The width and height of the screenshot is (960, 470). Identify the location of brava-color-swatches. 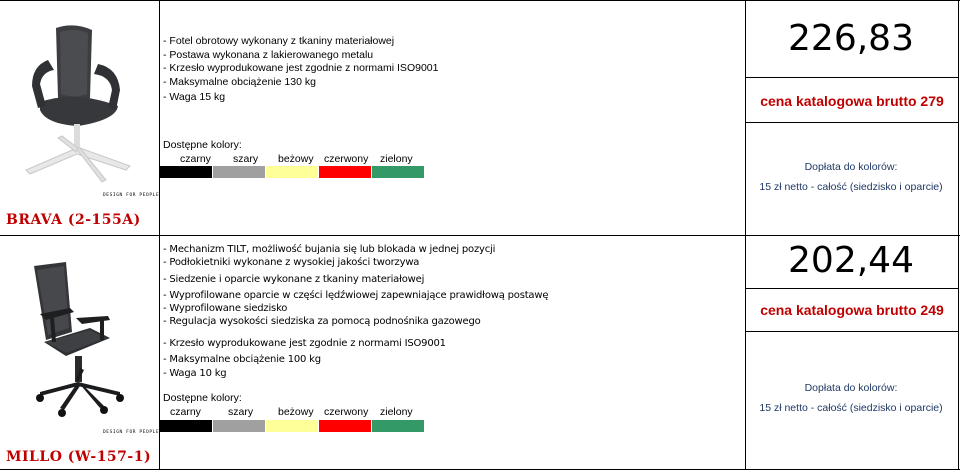
(292, 172).